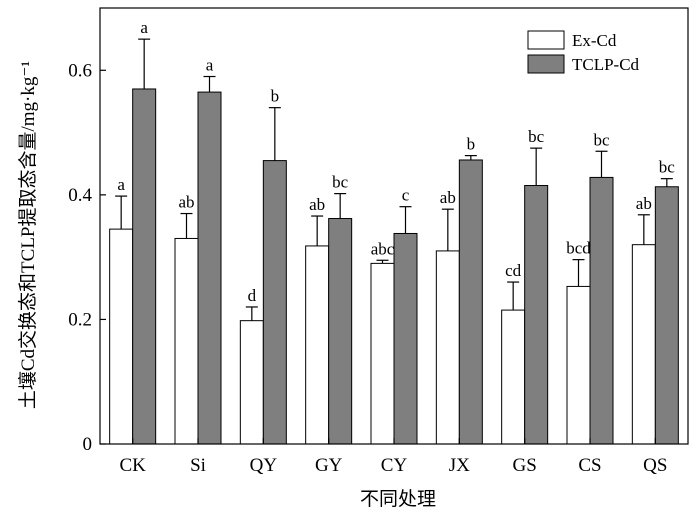  Describe the element at coordinates (329, 465) in the screenshot. I see `x-tick-label-gy: GY` at that location.